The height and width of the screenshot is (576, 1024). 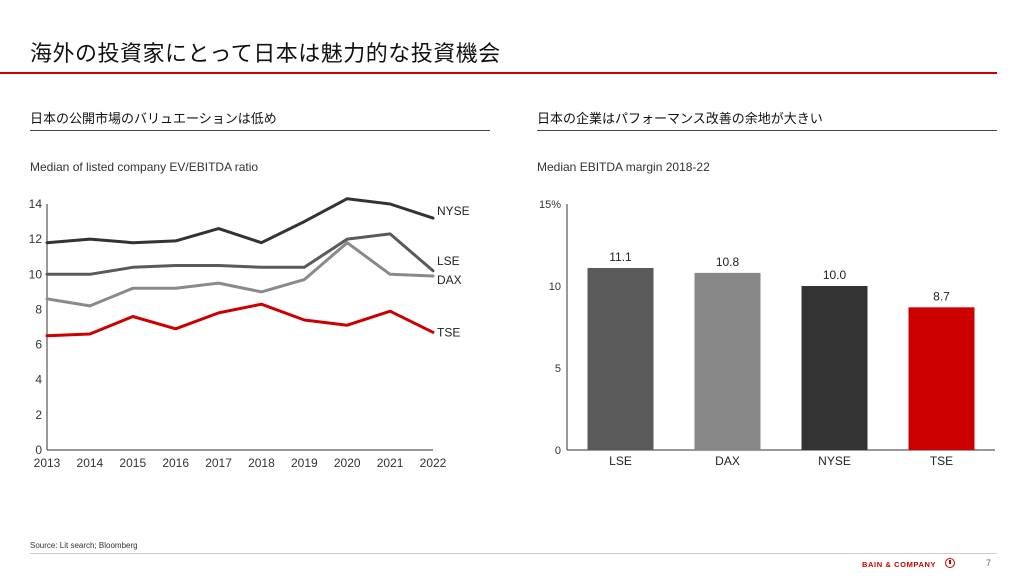 I want to click on bar-chart-y-tick: 5, so click(x=558, y=369).